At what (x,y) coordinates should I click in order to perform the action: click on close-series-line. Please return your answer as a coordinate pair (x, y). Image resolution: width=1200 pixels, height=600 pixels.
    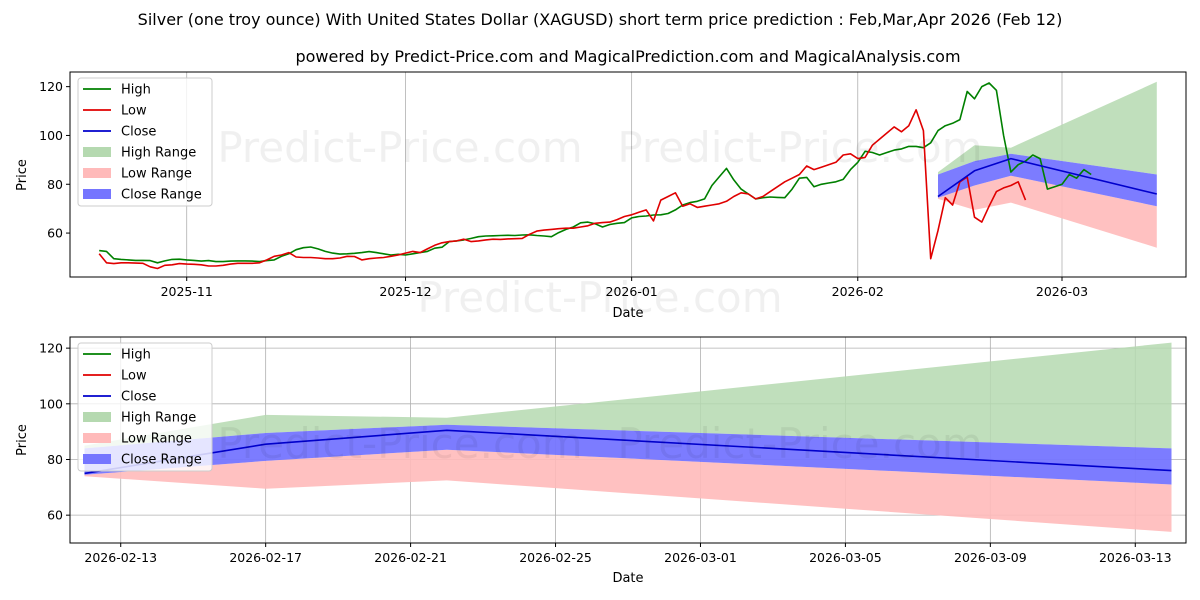
    Looking at the image, I should click on (1047, 177).